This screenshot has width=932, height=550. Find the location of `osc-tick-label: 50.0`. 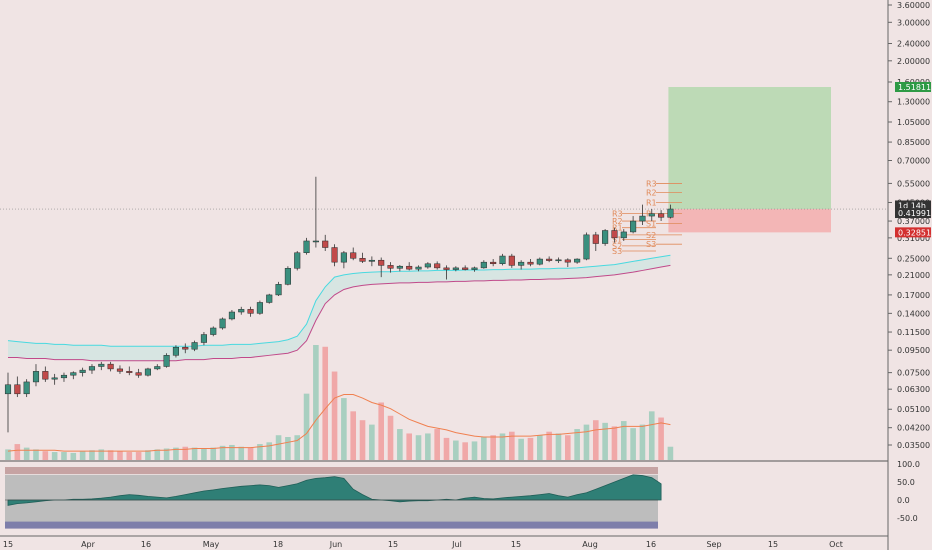

osc-tick-label: 50.0 is located at coordinates (906, 482).